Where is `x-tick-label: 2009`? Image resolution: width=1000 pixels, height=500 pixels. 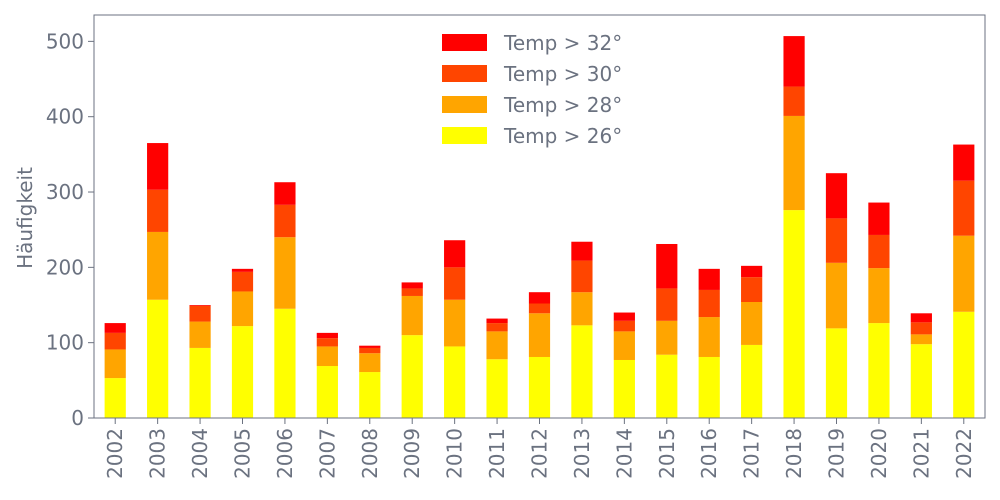 x-tick-label: 2009 is located at coordinates (412, 453).